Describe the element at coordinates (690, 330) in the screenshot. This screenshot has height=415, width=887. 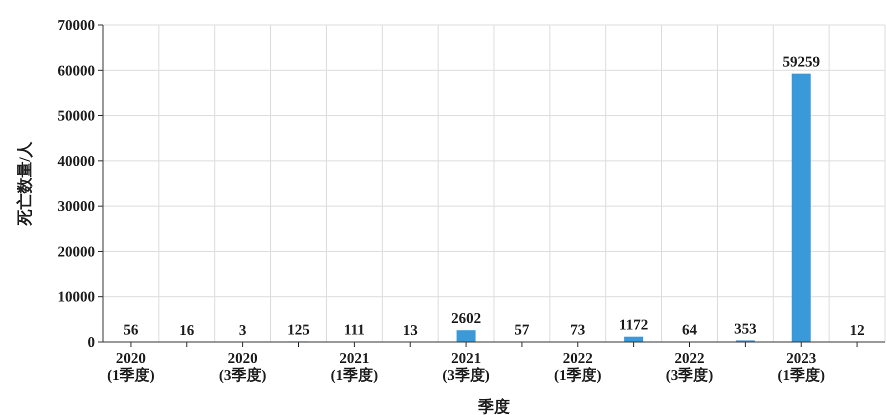
I see `data-label: 64` at that location.